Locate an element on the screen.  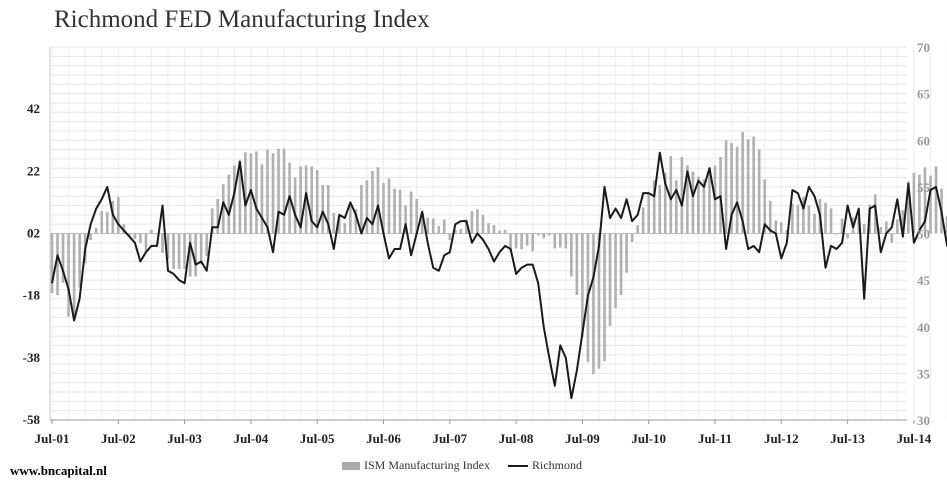
left-tick-label: 42 is located at coordinates (33, 108).